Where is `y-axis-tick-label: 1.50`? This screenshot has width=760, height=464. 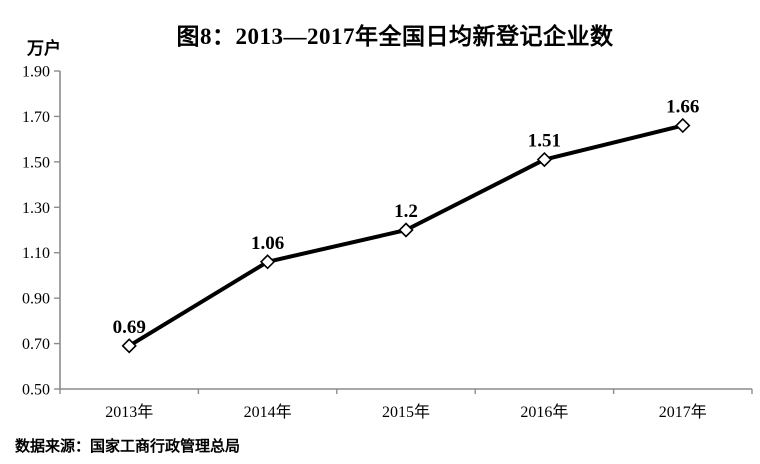
y-axis-tick-label: 1.50 is located at coordinates (36, 162).